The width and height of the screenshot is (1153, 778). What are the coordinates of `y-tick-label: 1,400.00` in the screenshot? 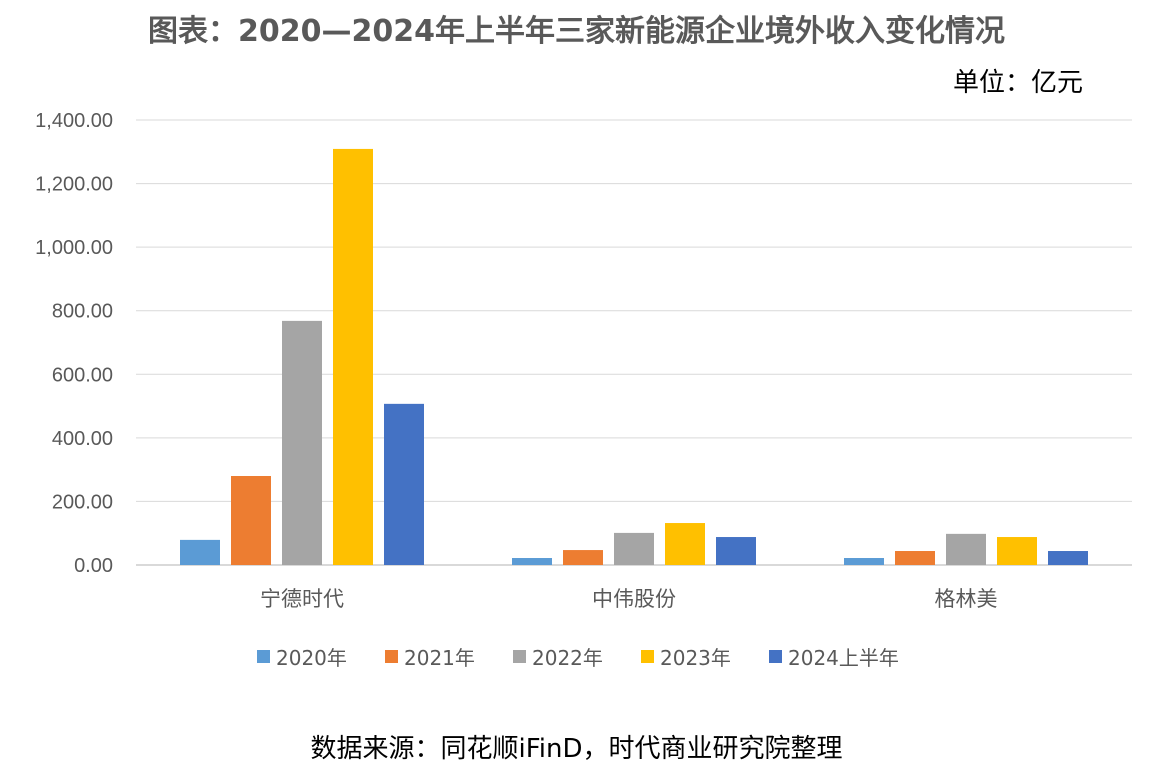 It's located at (74, 121).